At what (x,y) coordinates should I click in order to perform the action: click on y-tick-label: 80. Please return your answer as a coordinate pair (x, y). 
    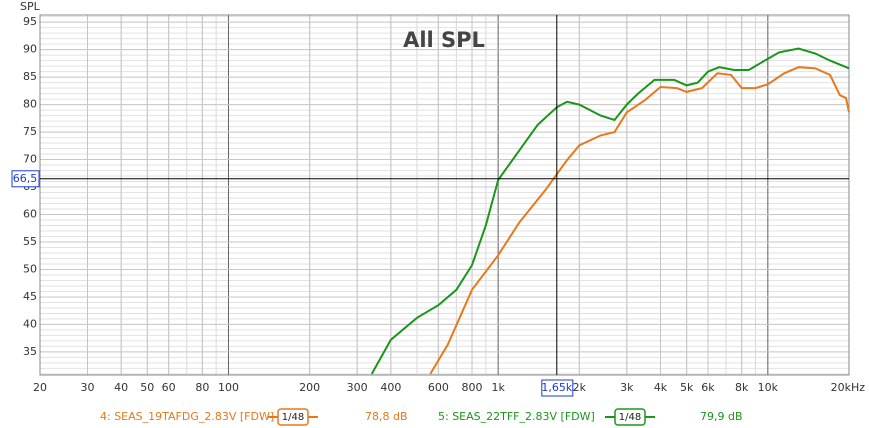
    Looking at the image, I should click on (30, 104).